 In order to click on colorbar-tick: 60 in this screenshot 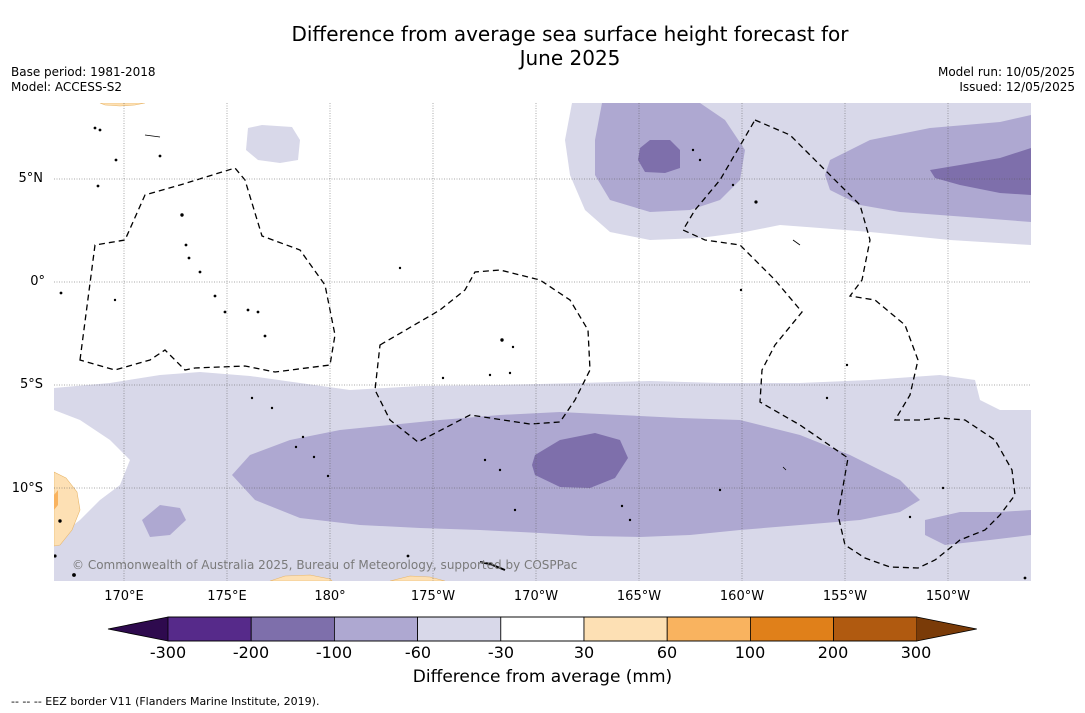, I will do `click(667, 652)`.